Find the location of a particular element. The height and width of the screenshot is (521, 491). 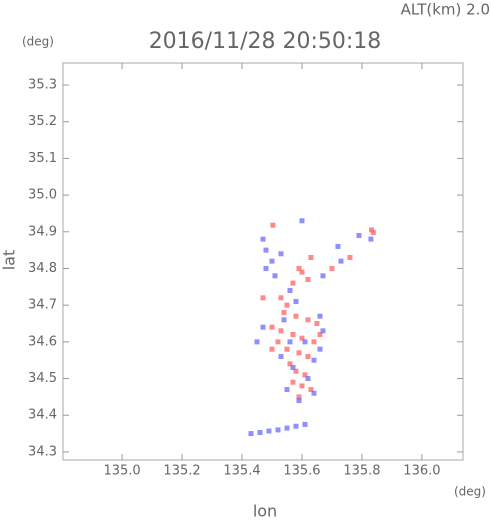

x-tick-label: 135.8 is located at coordinates (361, 471).